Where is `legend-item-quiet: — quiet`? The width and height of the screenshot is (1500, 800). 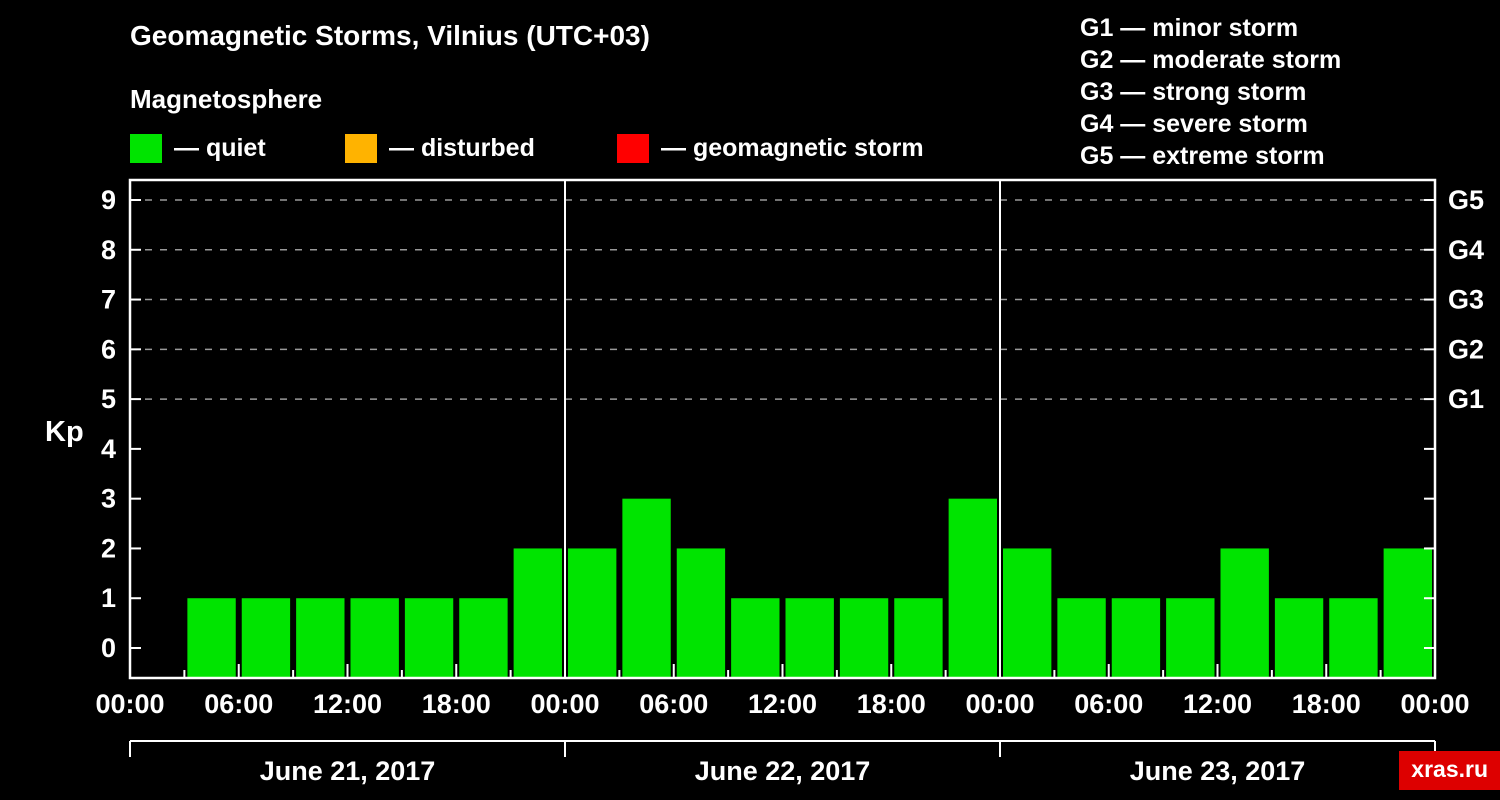 legend-item-quiet: — quiet is located at coordinates (198, 148).